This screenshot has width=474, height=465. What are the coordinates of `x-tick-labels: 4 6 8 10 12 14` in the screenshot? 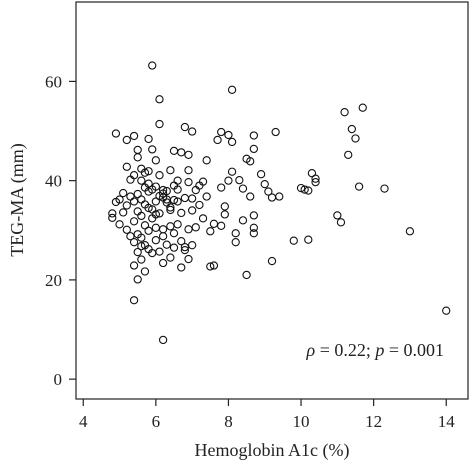 It's located at (267, 421).